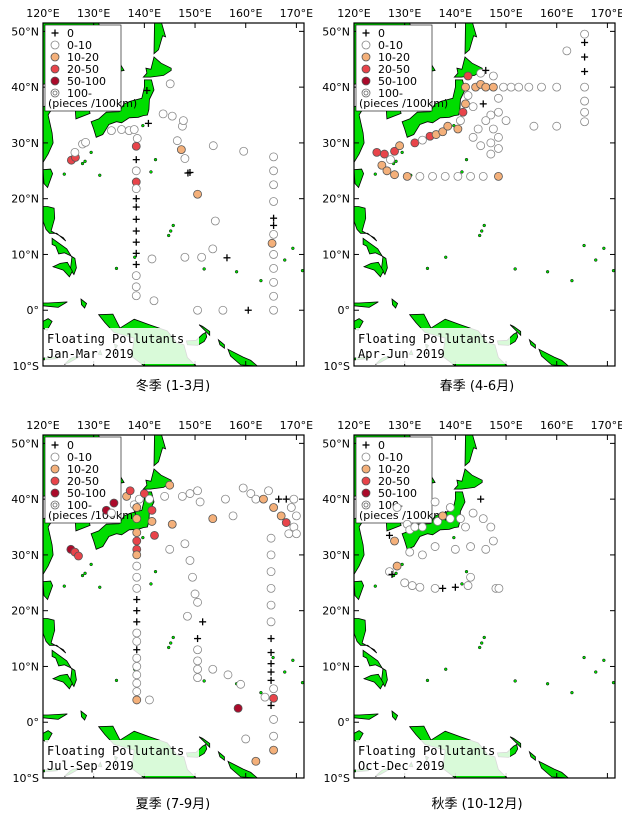 This screenshot has height=825, width=622. Describe the element at coordinates (455, 425) in the screenshot. I see `lon-tick-label: 140°E` at that location.